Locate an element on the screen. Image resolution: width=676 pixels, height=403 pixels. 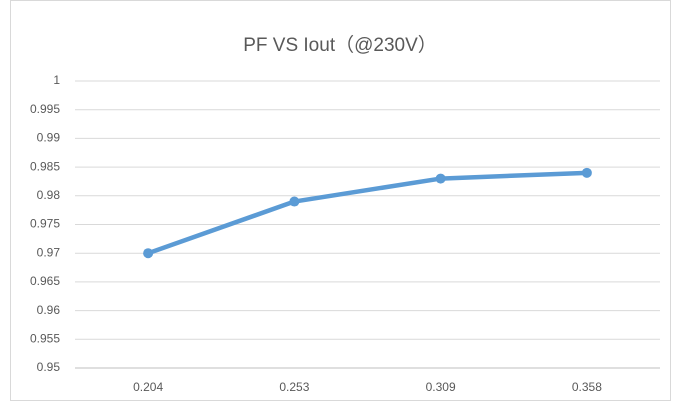
x-tick-label: 0.358 is located at coordinates (587, 387).